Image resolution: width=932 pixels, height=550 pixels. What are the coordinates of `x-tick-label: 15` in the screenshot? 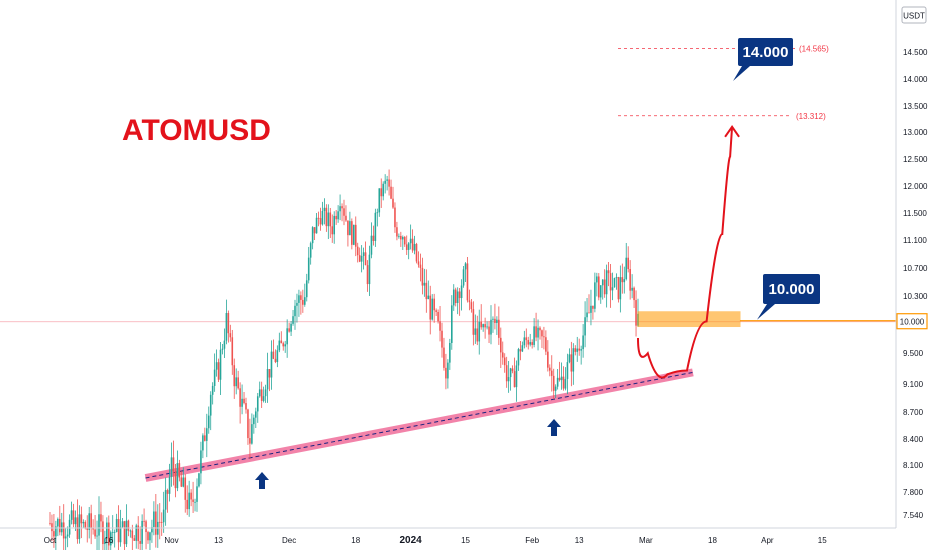 It's located at (822, 540).